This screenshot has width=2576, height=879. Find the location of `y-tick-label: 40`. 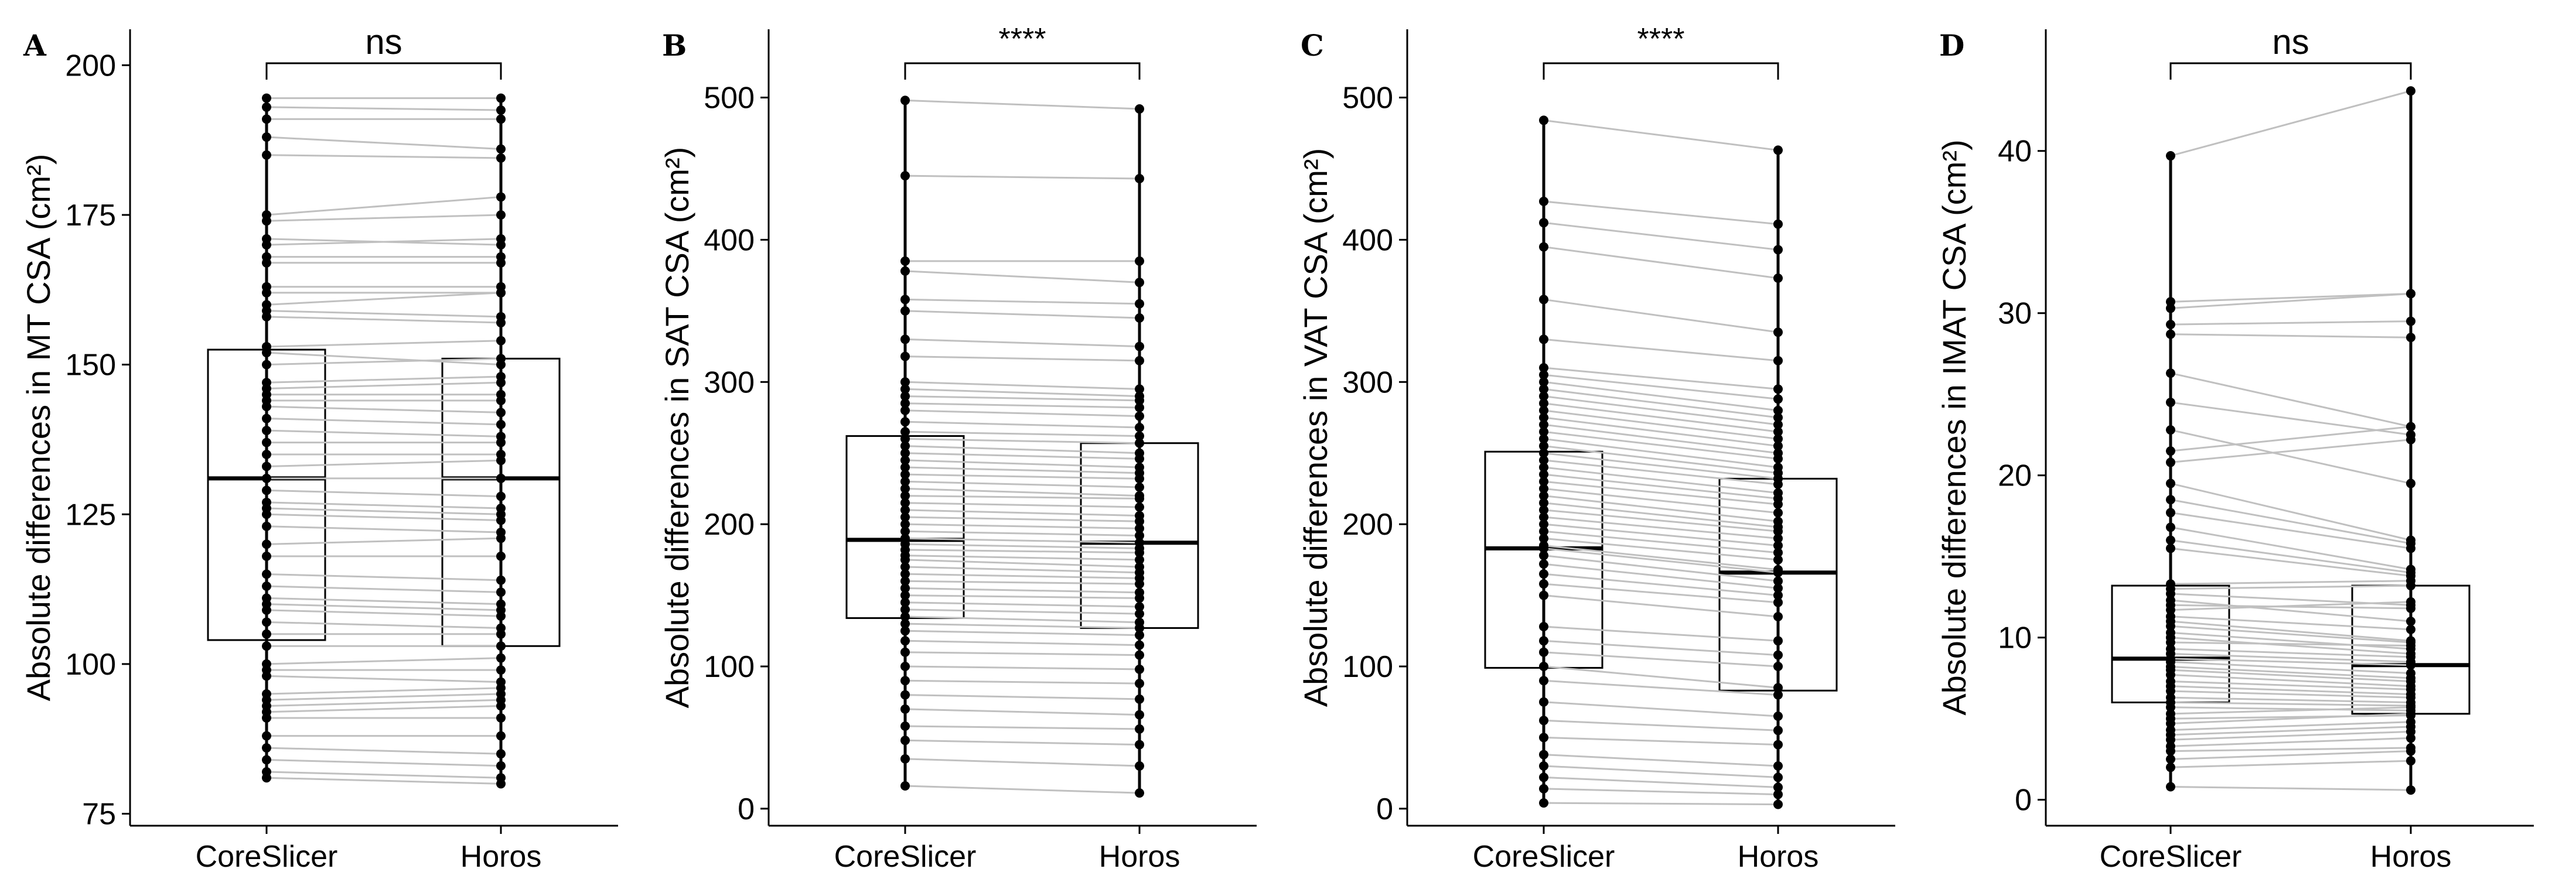

y-tick-label: 40 is located at coordinates (2015, 152).